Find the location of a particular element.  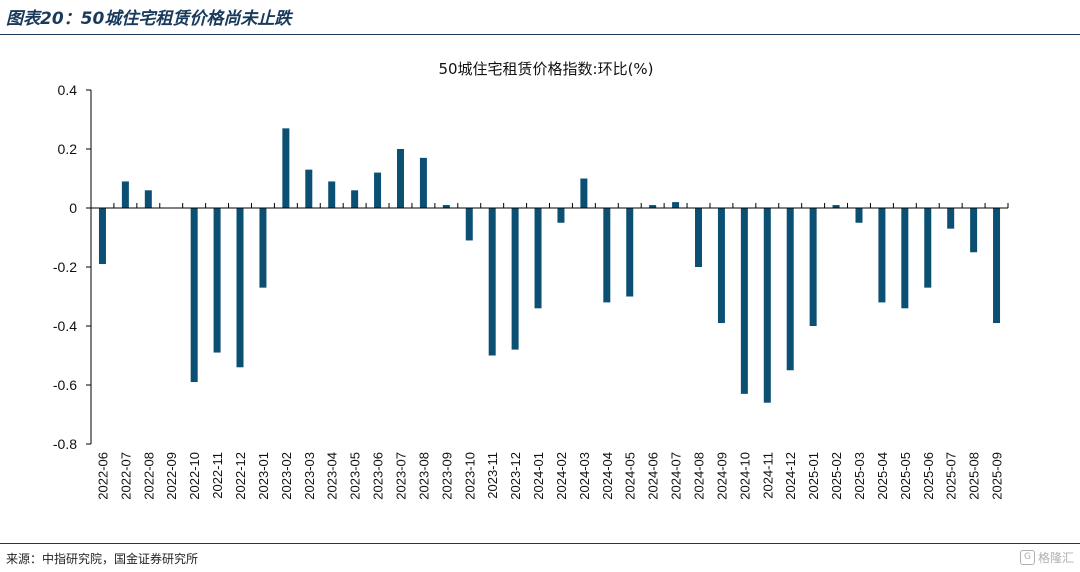

x-tick-label: 2023-08 is located at coordinates (423, 476).